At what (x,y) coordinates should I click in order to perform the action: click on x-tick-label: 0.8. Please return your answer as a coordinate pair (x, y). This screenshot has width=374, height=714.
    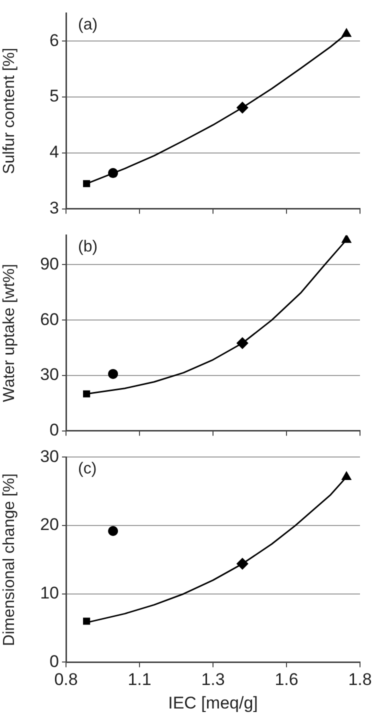
    Looking at the image, I should click on (66, 680).